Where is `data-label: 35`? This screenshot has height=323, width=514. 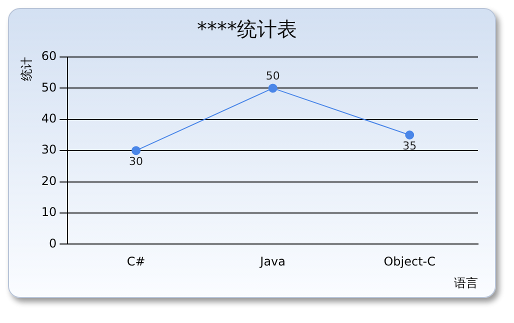
data-label: 35 is located at coordinates (409, 145).